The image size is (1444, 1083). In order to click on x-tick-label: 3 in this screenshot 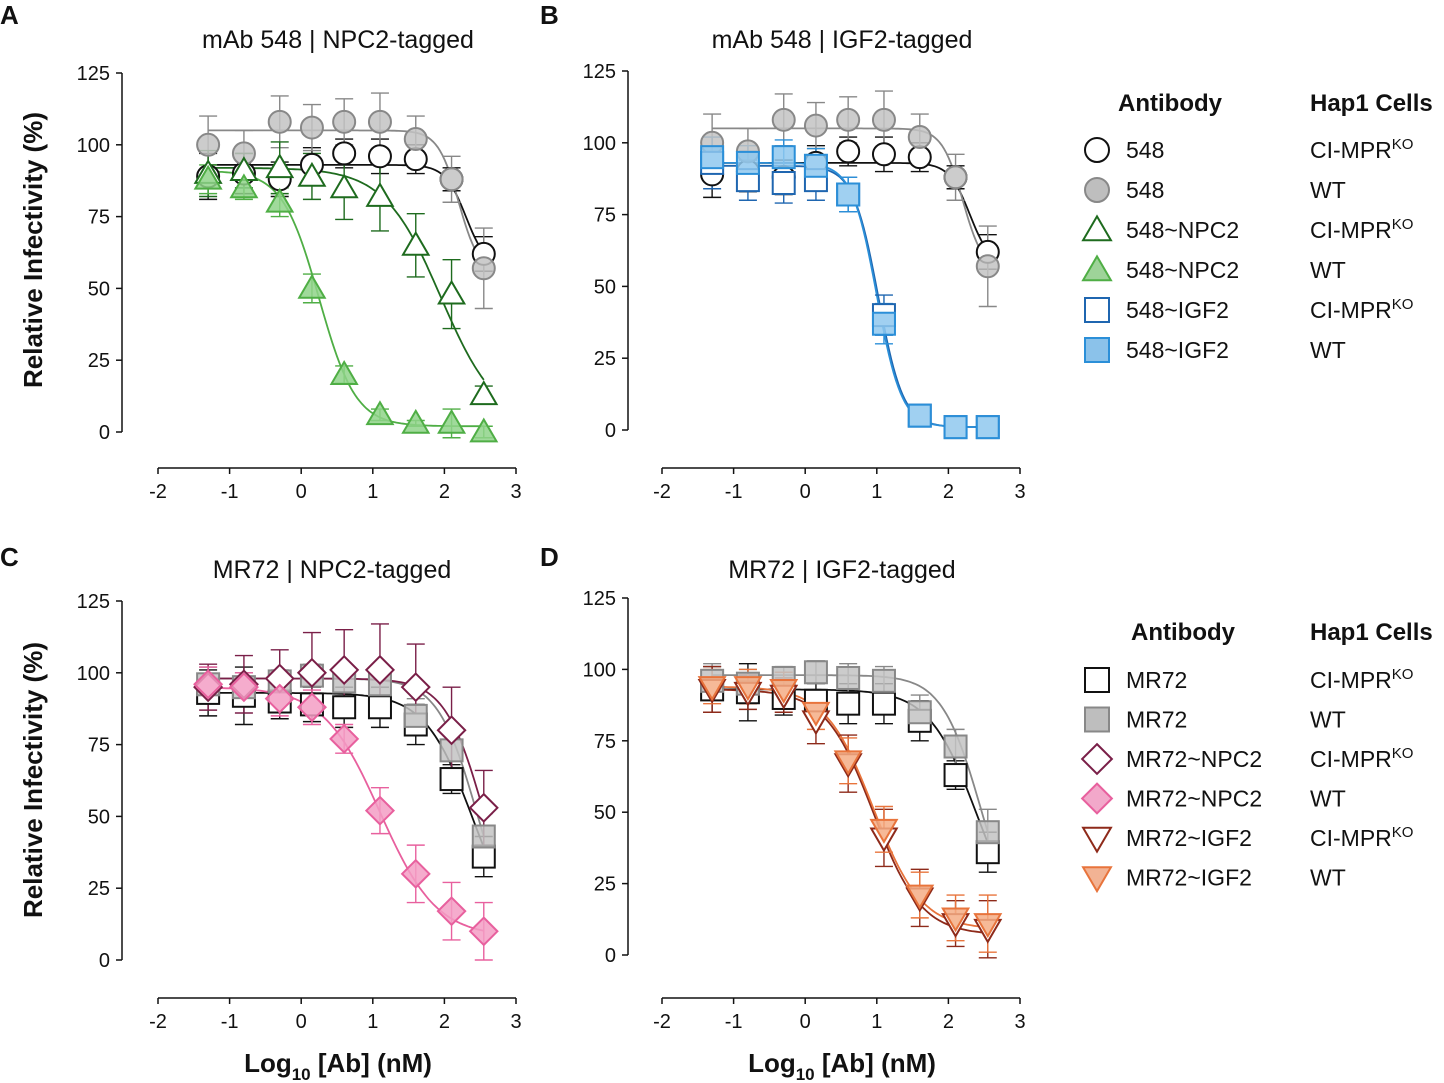, I will do `click(515, 1022)`.